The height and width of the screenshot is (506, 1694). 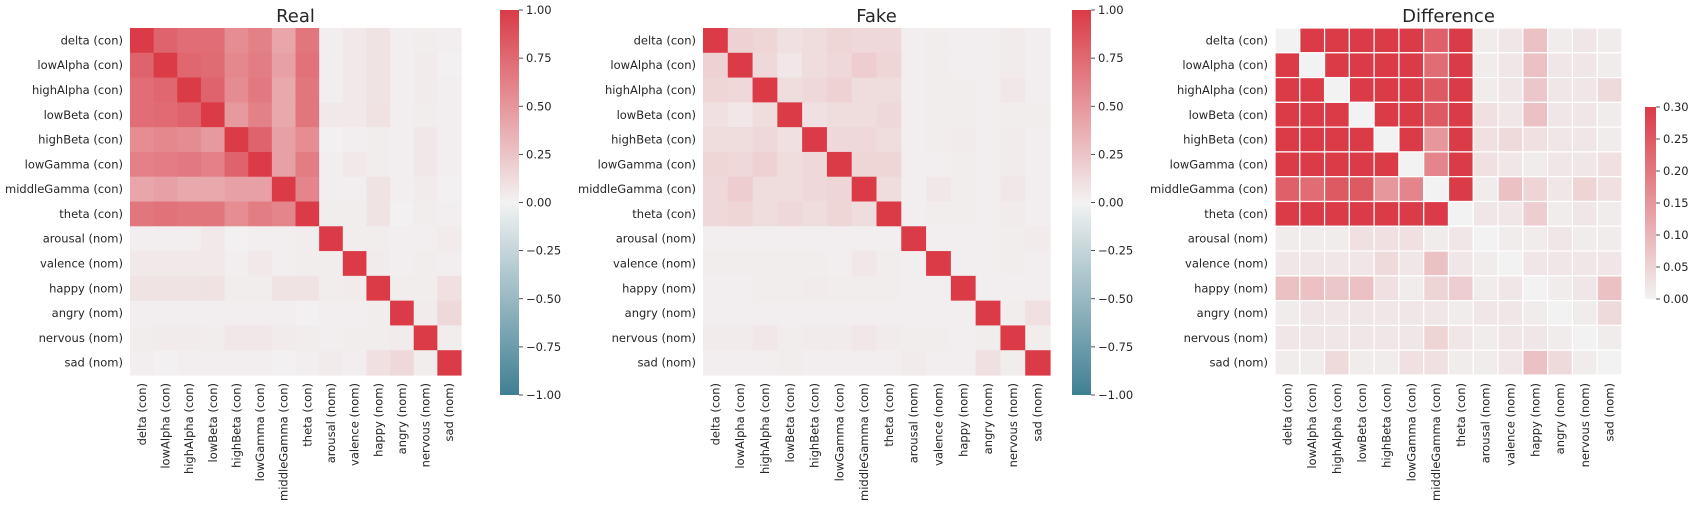 What do you see at coordinates (1209, 189) in the screenshot?
I see `difference-y-tick-label: middleGamma (con)` at bounding box center [1209, 189].